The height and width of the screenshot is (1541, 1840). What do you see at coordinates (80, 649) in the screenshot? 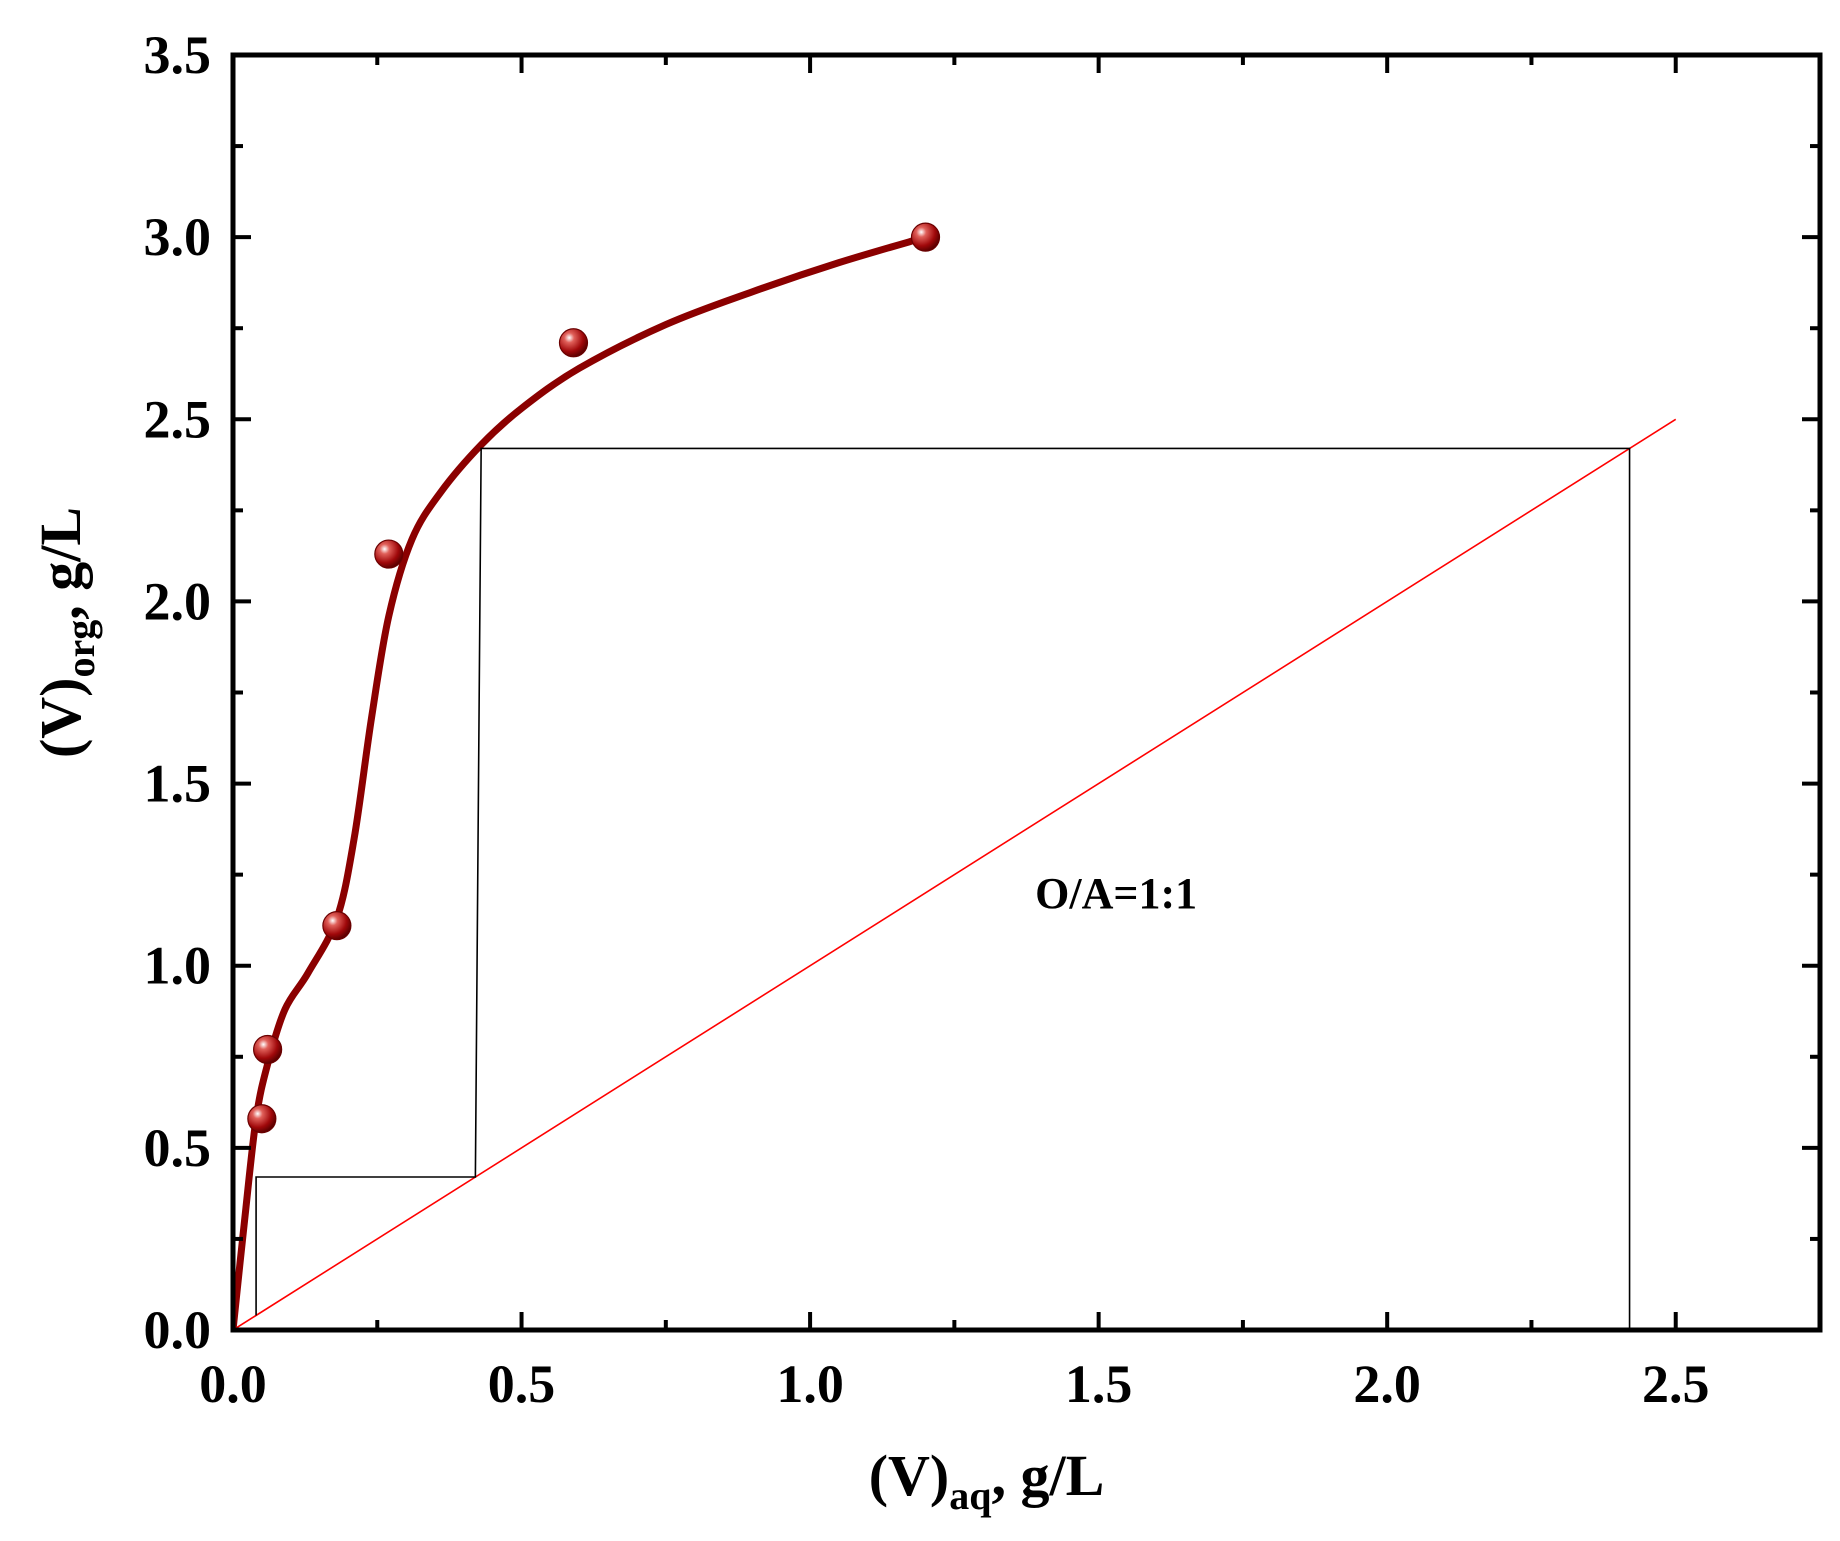
I see `y-axis-title-subscript: org` at bounding box center [80, 649].